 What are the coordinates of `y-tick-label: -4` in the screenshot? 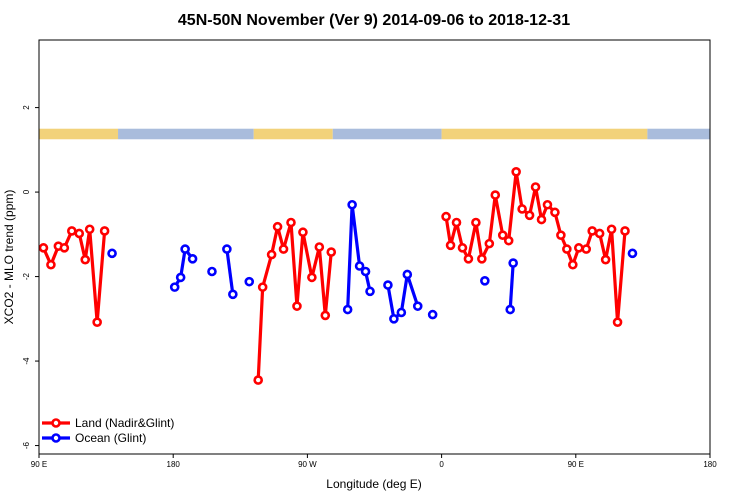 It's located at (26, 361).